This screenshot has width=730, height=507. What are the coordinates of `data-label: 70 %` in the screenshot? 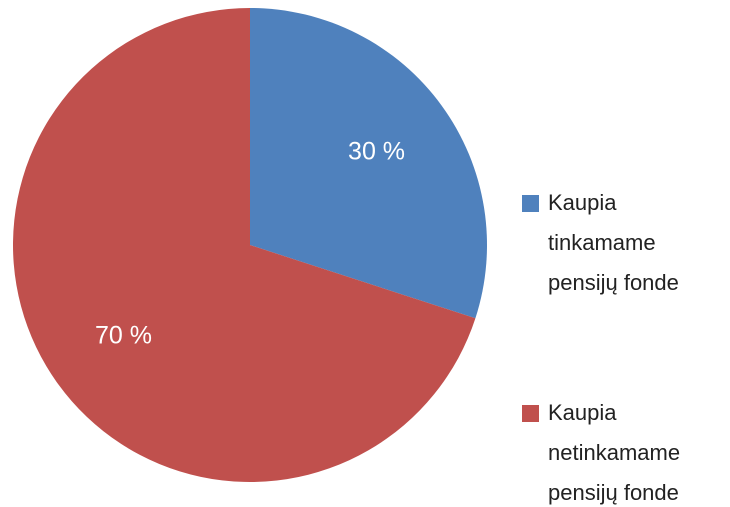 It's located at (123, 336).